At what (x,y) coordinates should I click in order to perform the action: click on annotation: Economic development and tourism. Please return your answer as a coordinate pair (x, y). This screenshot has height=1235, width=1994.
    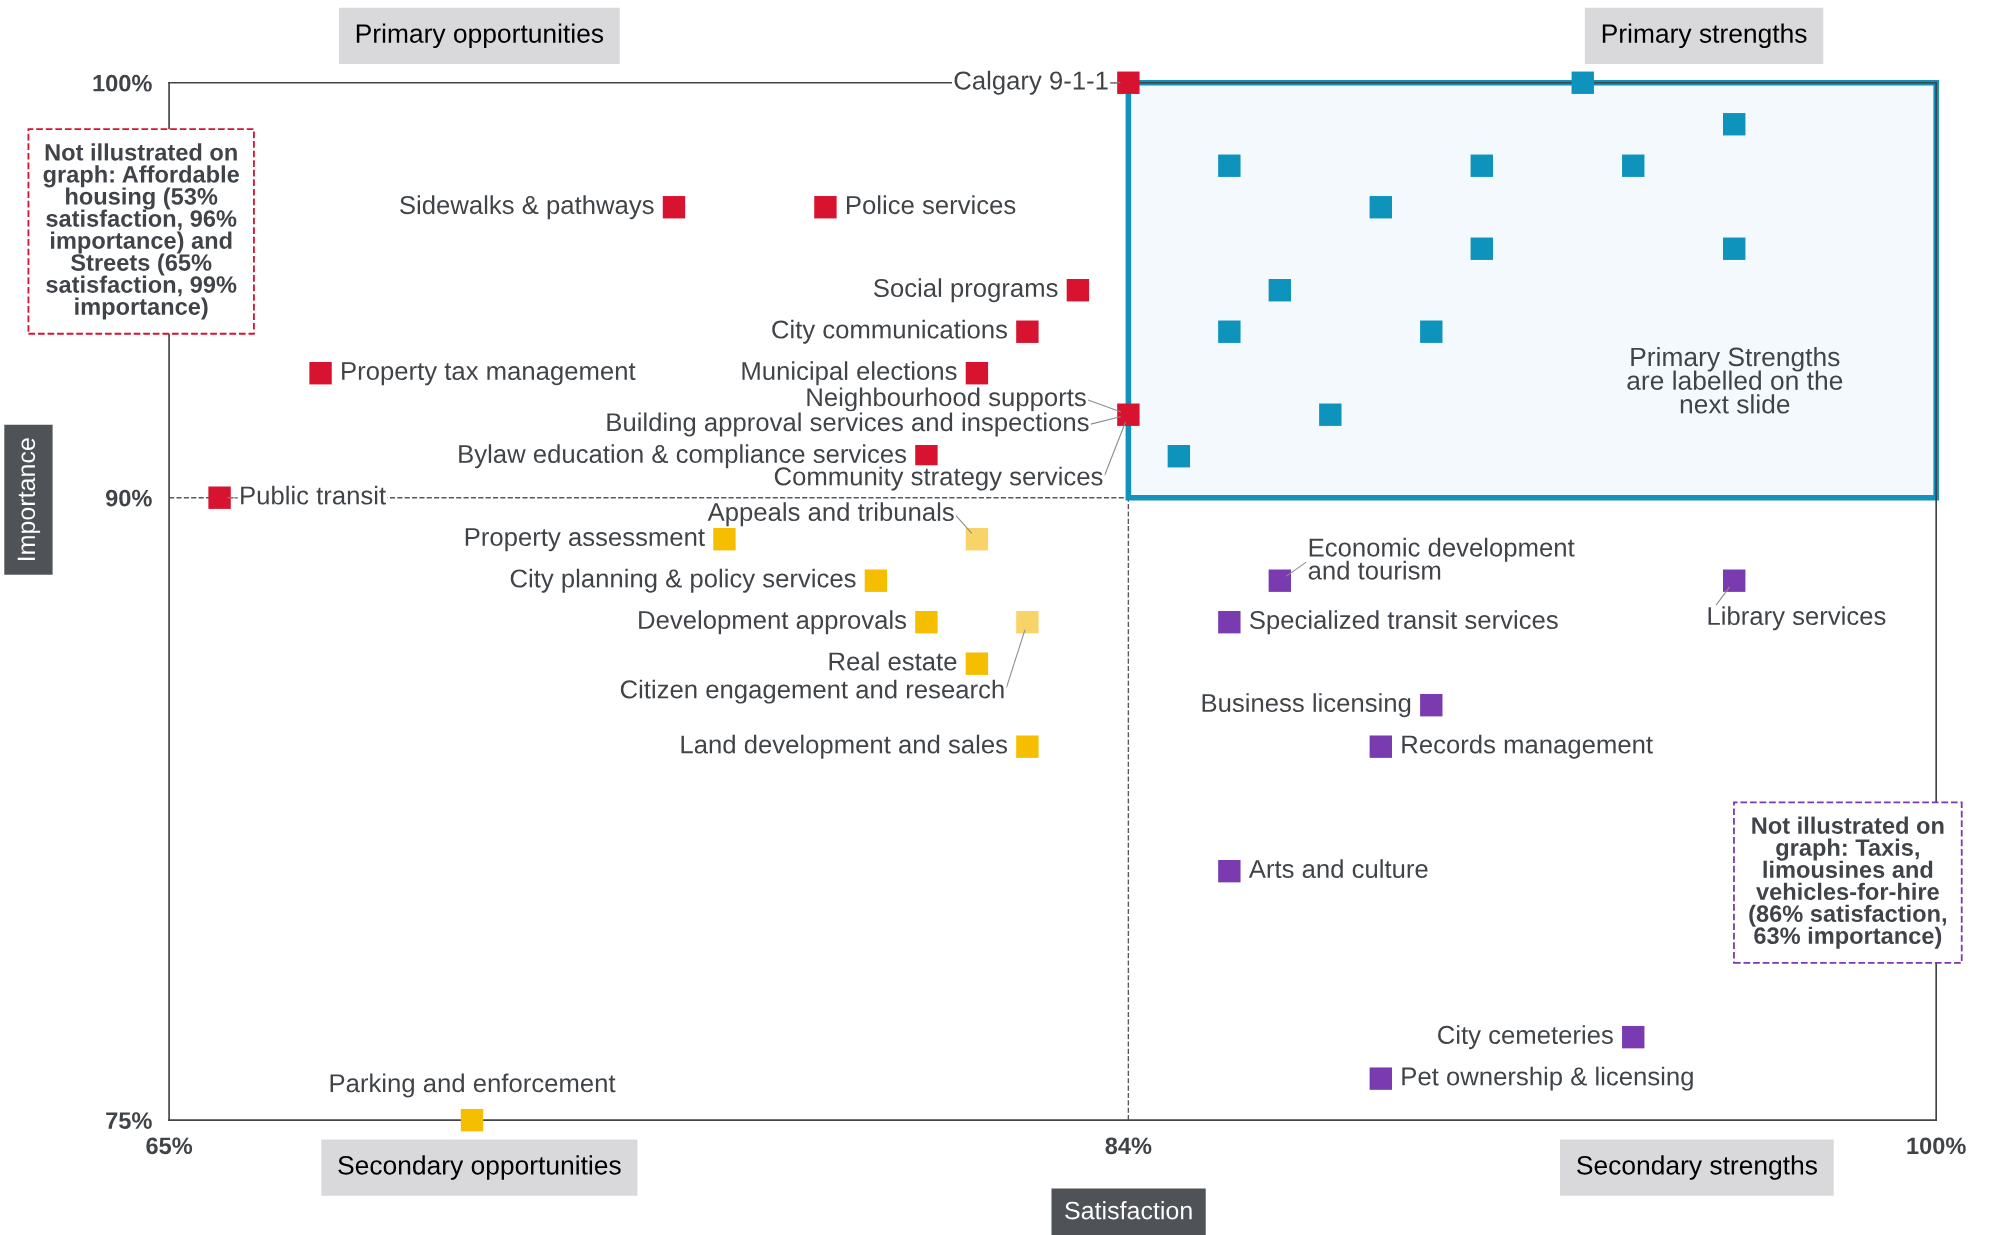
    Looking at the image, I should click on (1441, 558).